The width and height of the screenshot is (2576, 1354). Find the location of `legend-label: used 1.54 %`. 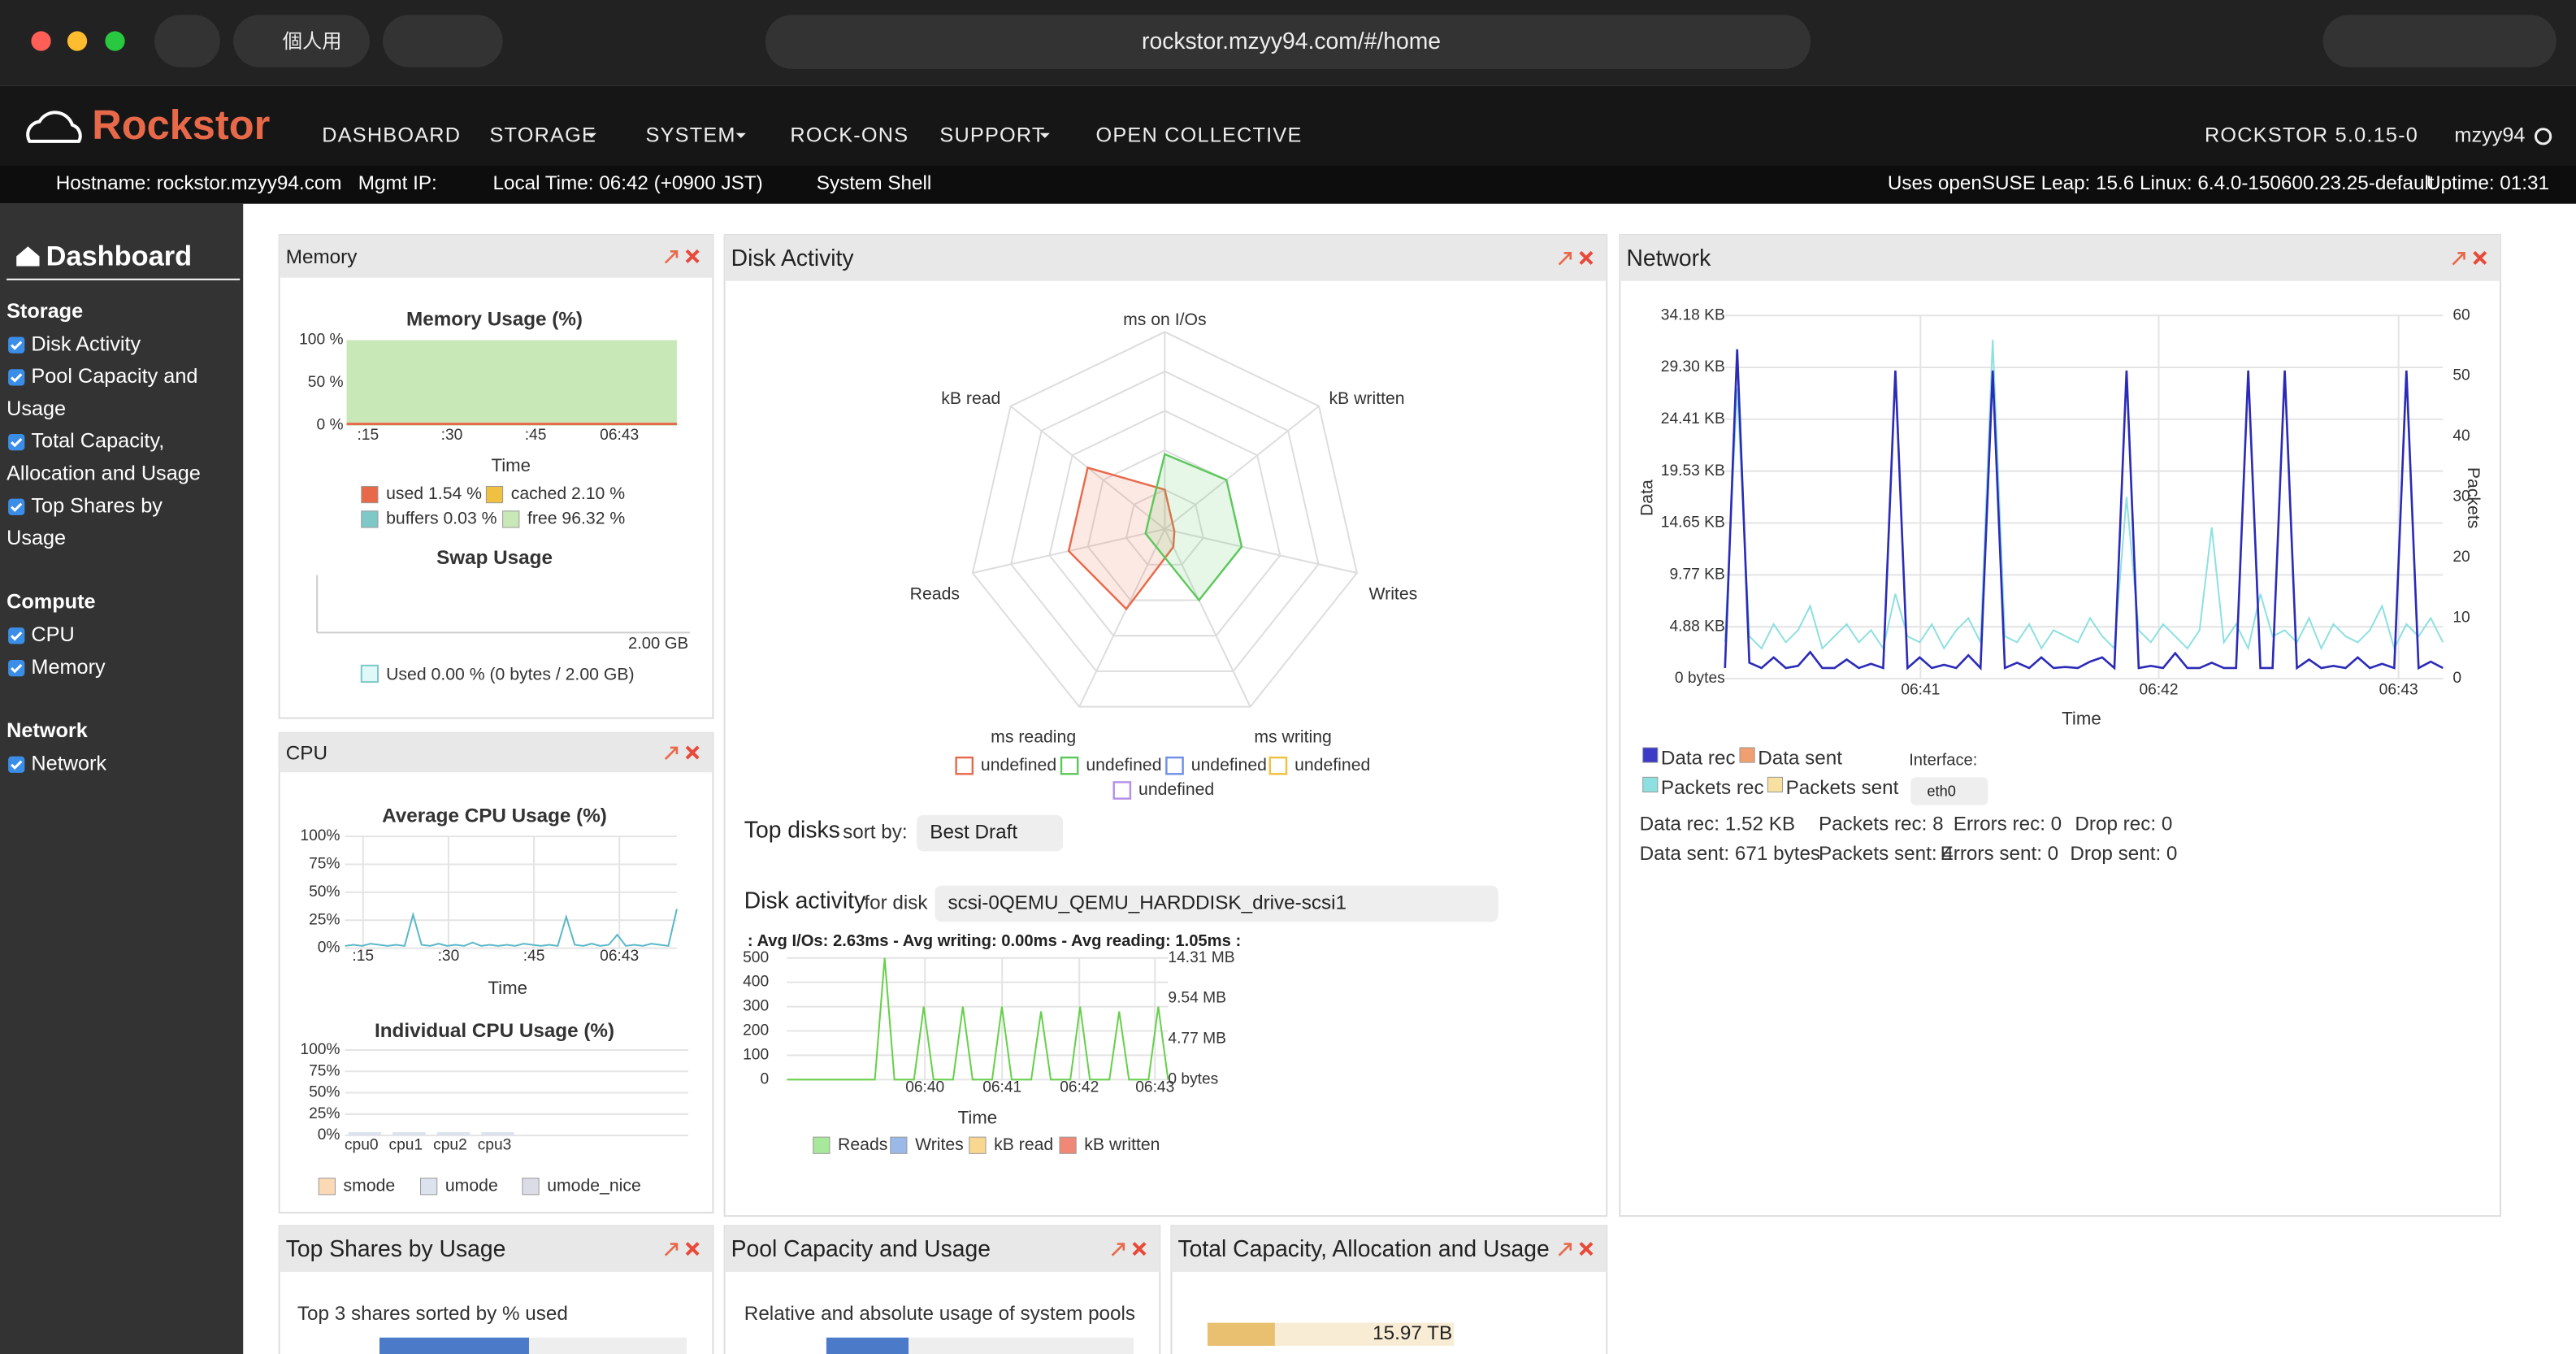

legend-label: used 1.54 % is located at coordinates (434, 493).